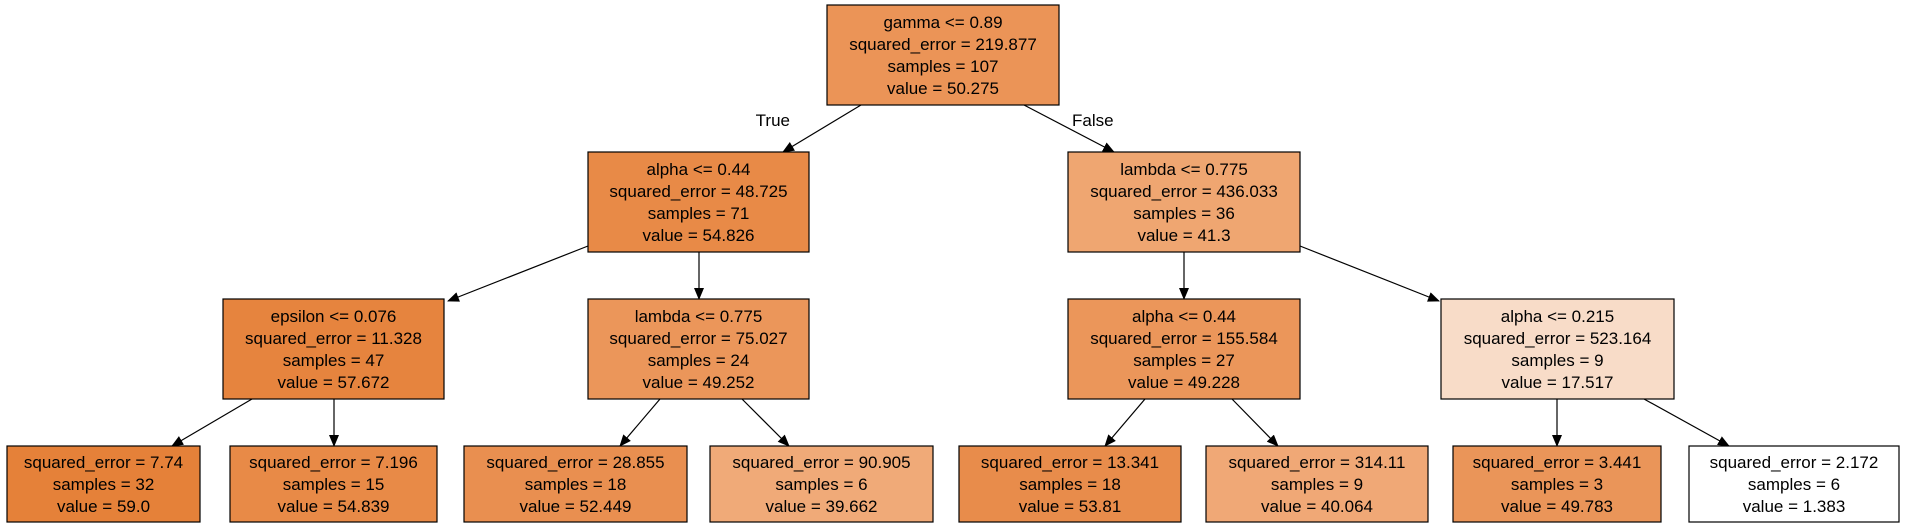 Image resolution: width=1905 pixels, height=527 pixels. Describe the element at coordinates (333, 462) in the screenshot. I see `node-line: squared_error = 7.196` at that location.